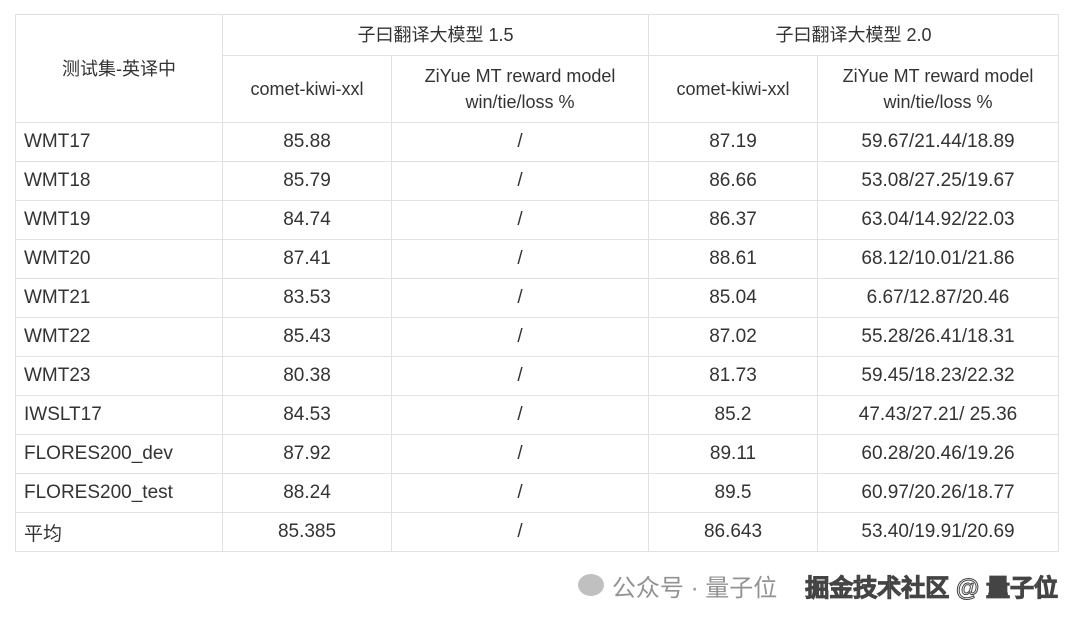 Image resolution: width=1080 pixels, height=627 pixels. I want to click on cell-comet-1-5: 84.74, so click(307, 220).